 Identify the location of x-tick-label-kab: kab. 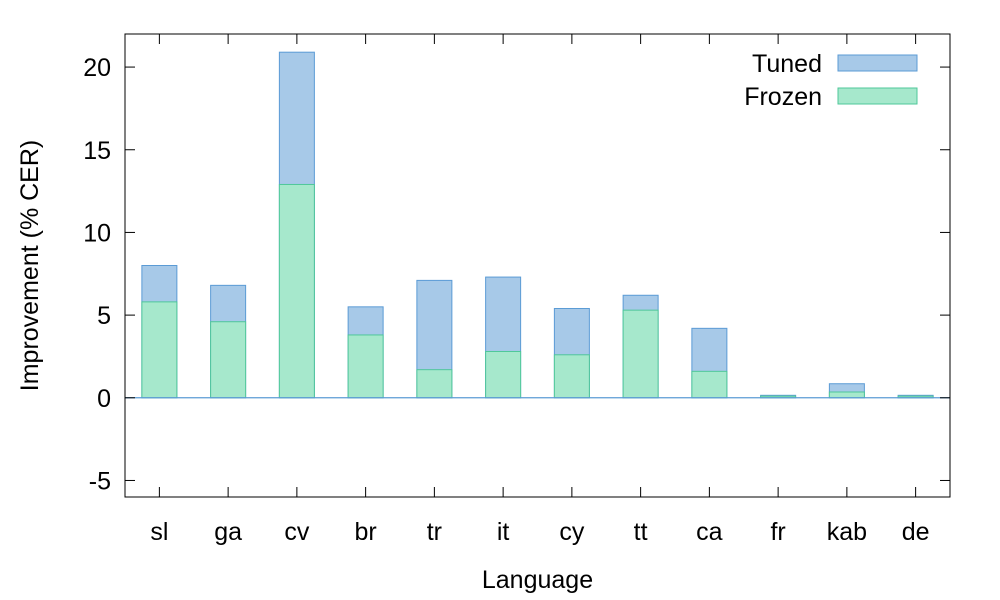
(847, 532).